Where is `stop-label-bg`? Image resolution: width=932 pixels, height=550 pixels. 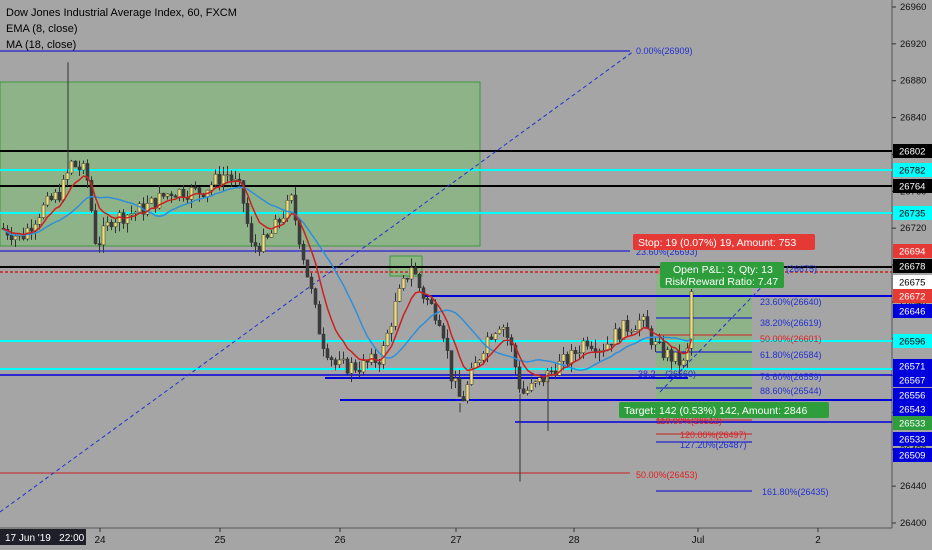
stop-label-bg is located at coordinates (724, 242).